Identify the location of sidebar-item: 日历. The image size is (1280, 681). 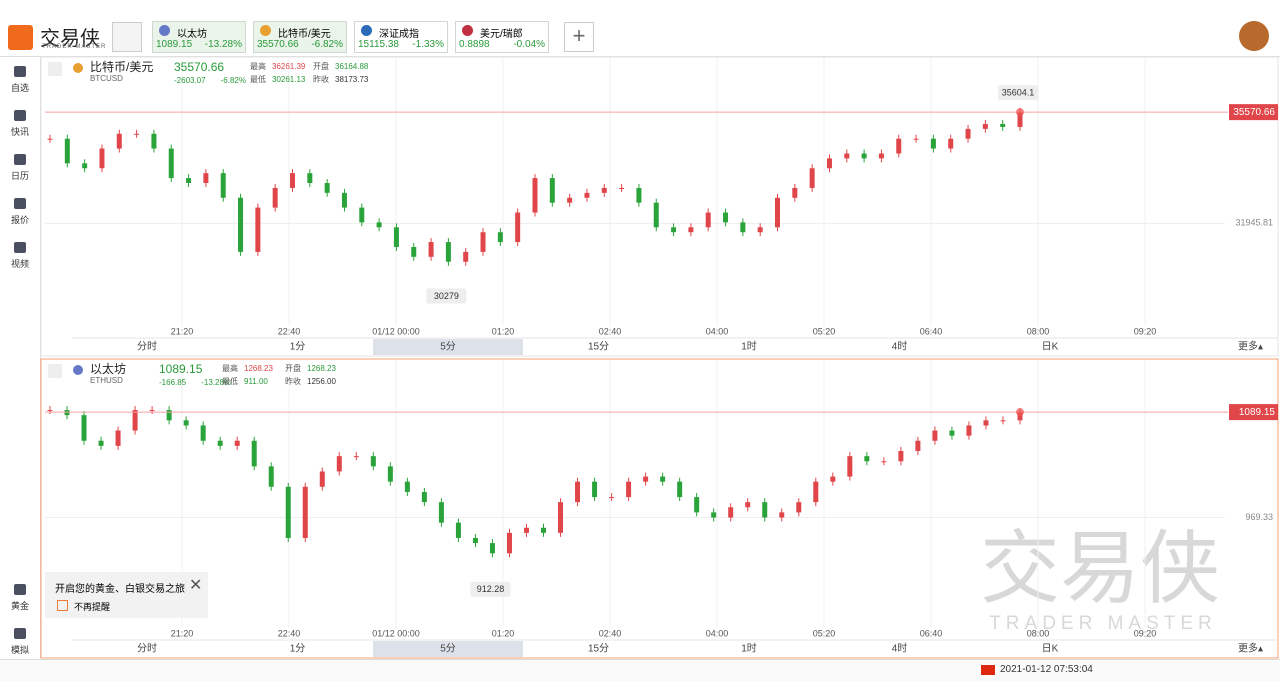
(20, 168).